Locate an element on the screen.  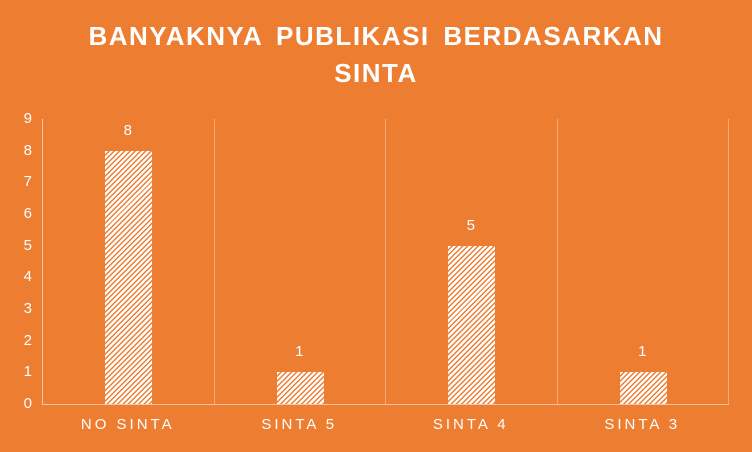
y-axis-tick-label: 8 is located at coordinates (27, 150).